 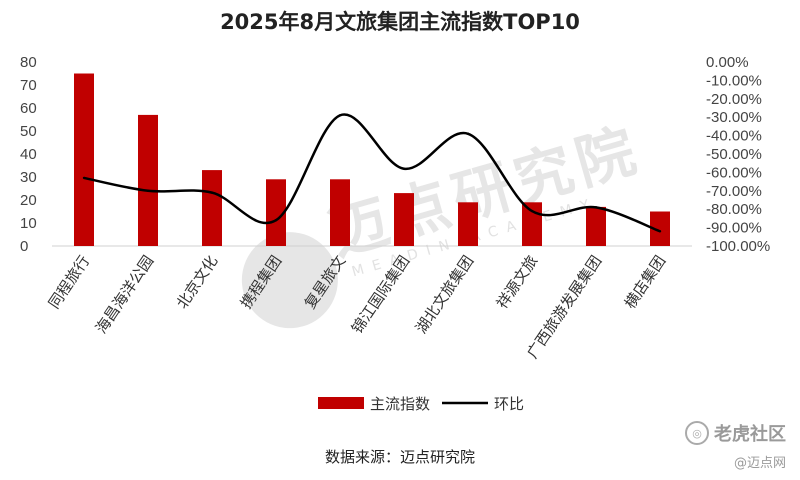 I want to click on corner-brand-name: 老虎社区, so click(x=750, y=434).